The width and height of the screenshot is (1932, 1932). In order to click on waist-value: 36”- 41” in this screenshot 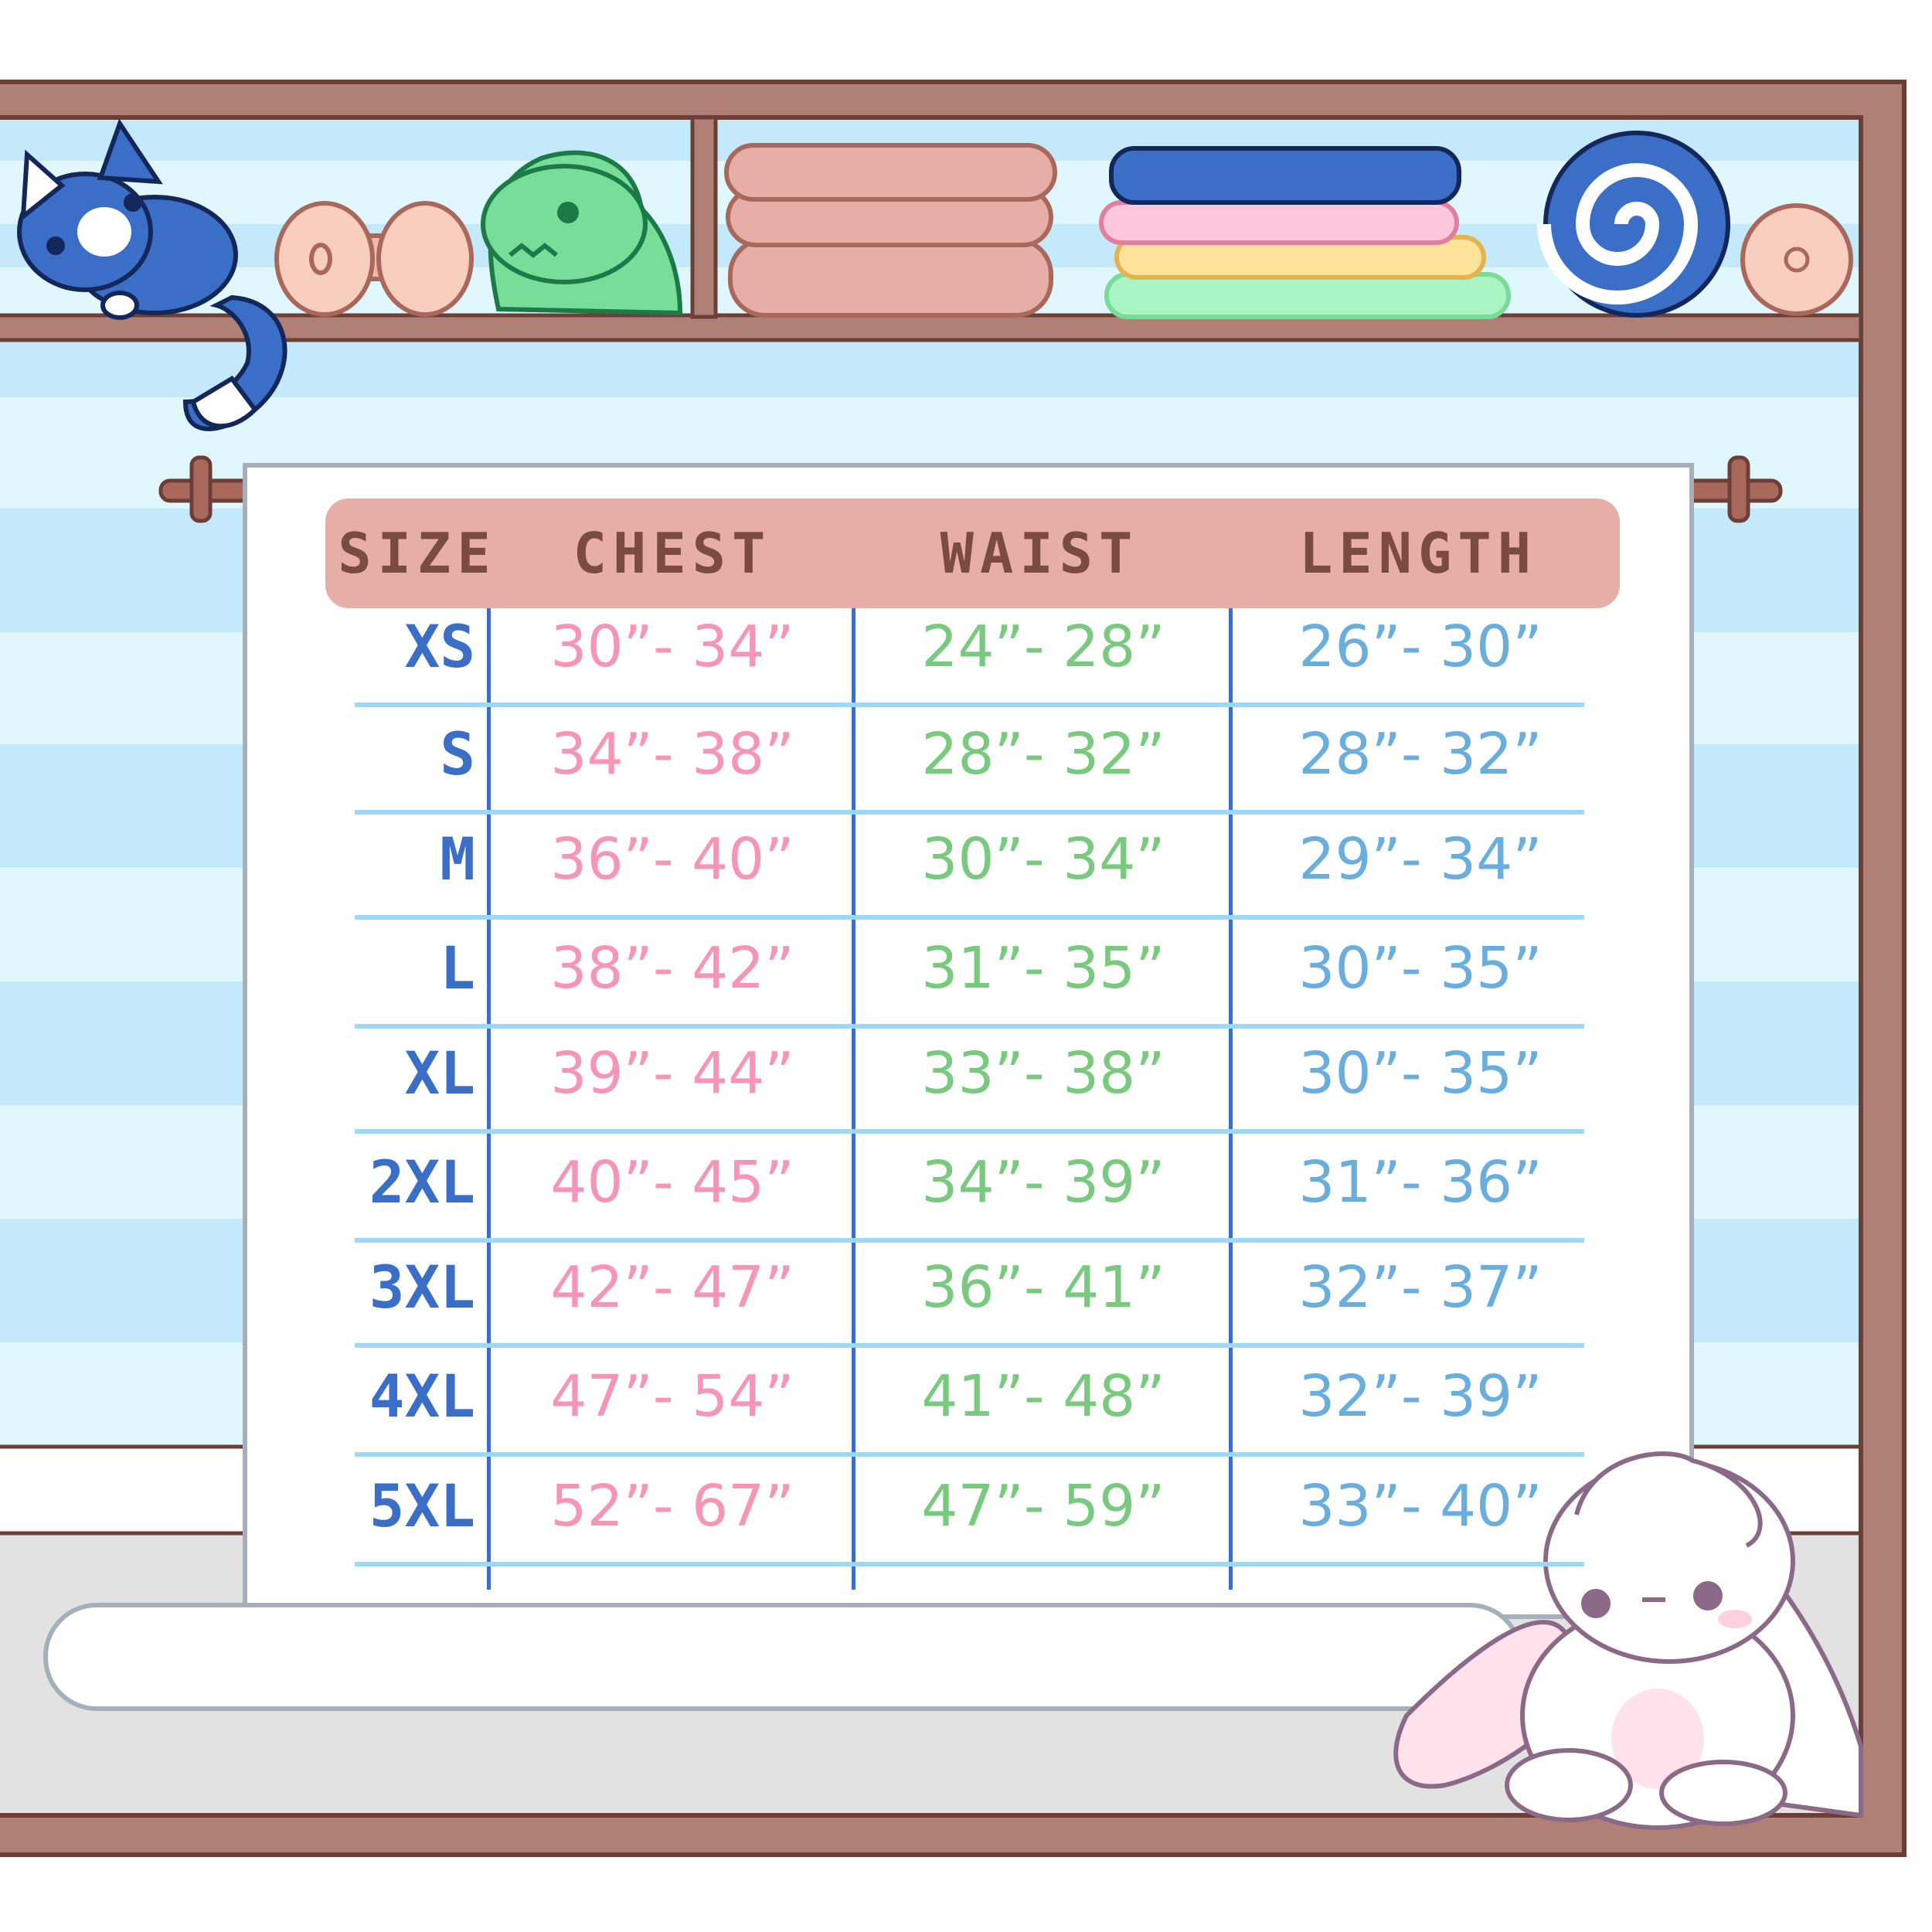, I will do `click(1043, 1288)`.